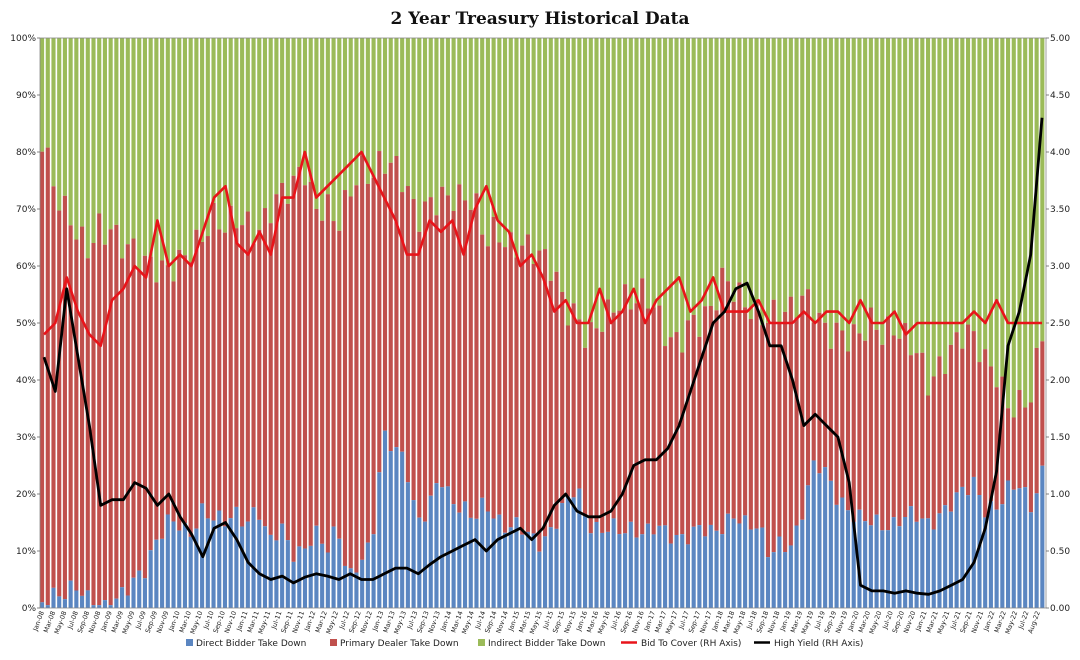 The width and height of the screenshot is (1080, 660). I want to click on legend-label: Direct Bidder Take Down, so click(251, 644).